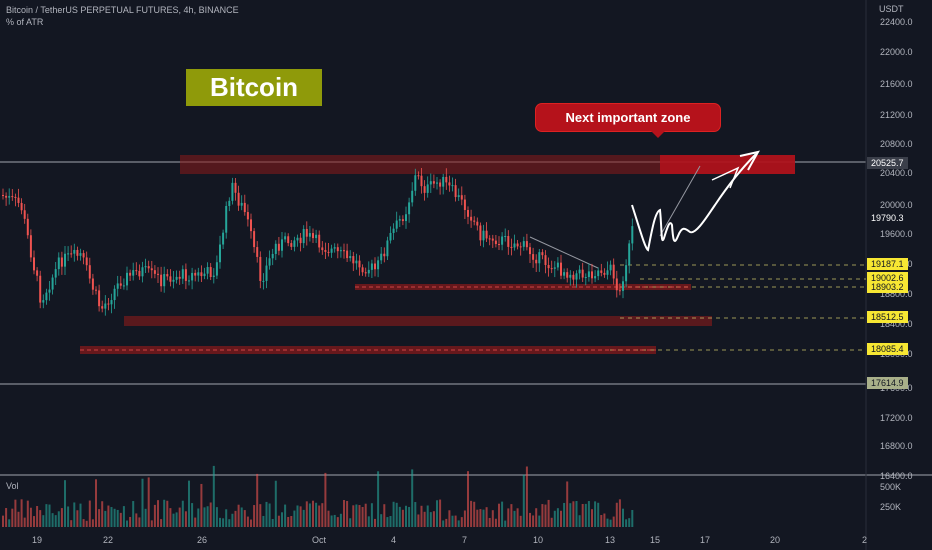 The image size is (932, 550). Describe the element at coordinates (891, 507) in the screenshot. I see `volume-tick: 250K` at that location.